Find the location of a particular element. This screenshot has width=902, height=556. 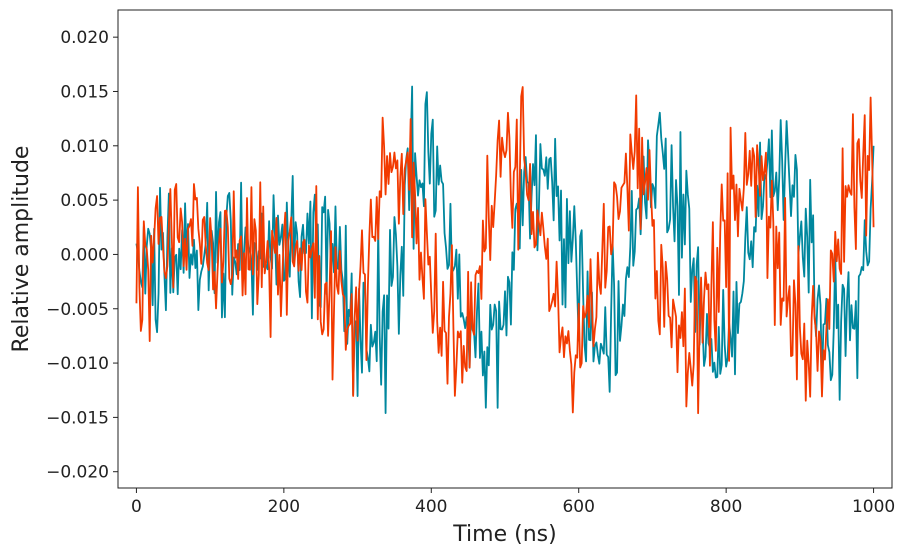

x-tick-label: 400 is located at coordinates (431, 507).